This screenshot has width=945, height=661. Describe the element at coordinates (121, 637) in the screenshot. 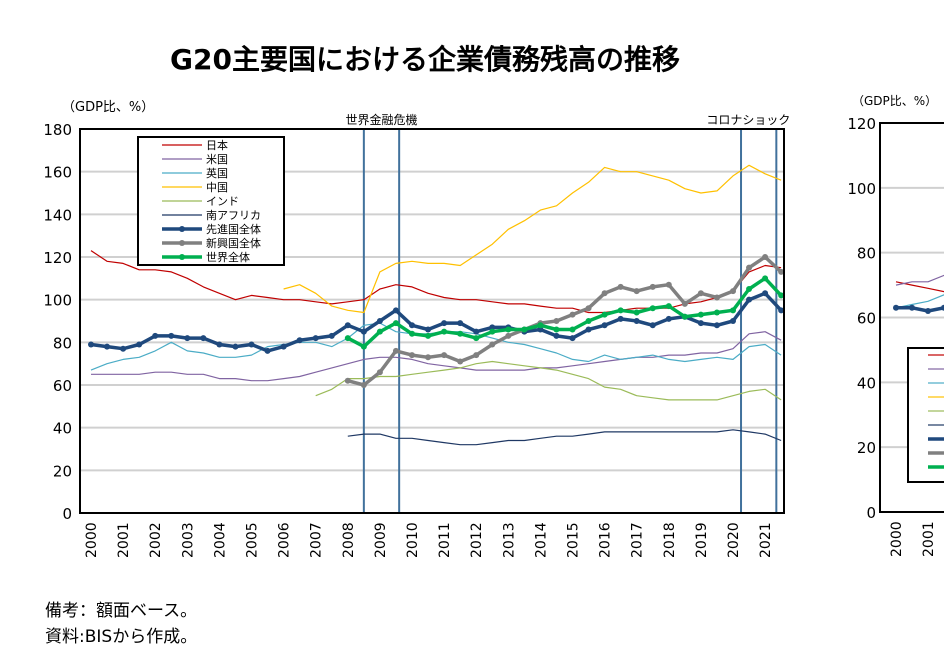

I see `source-note: 資料:BISから作成。` at that location.